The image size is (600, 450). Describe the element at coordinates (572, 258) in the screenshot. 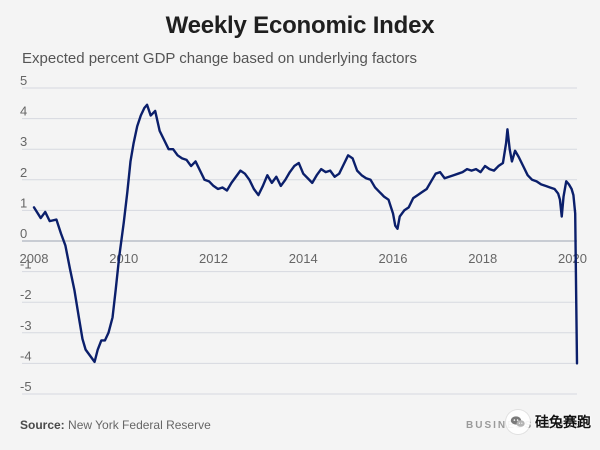

I see `x-tick-label-2020: 2020` at that location.